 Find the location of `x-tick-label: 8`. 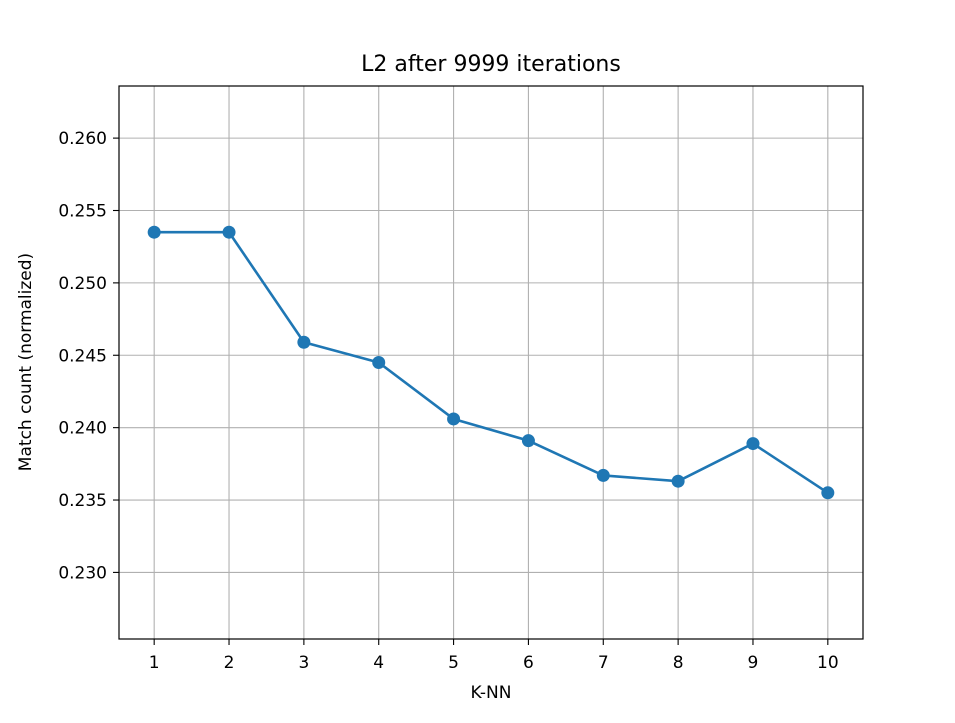

x-tick-label: 8 is located at coordinates (678, 663).